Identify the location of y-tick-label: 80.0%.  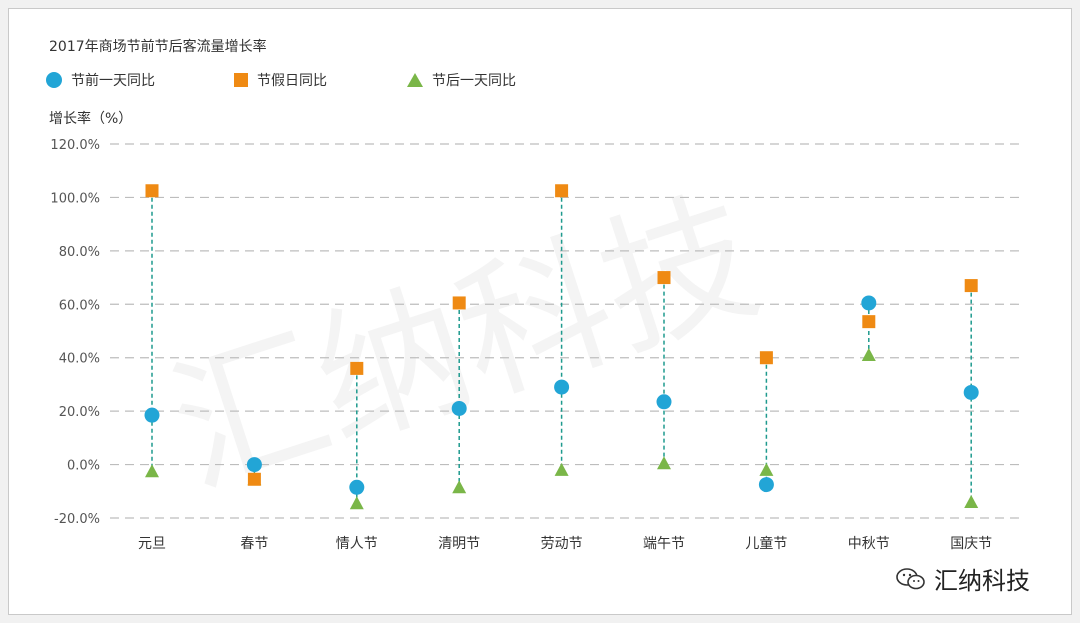
(79, 252).